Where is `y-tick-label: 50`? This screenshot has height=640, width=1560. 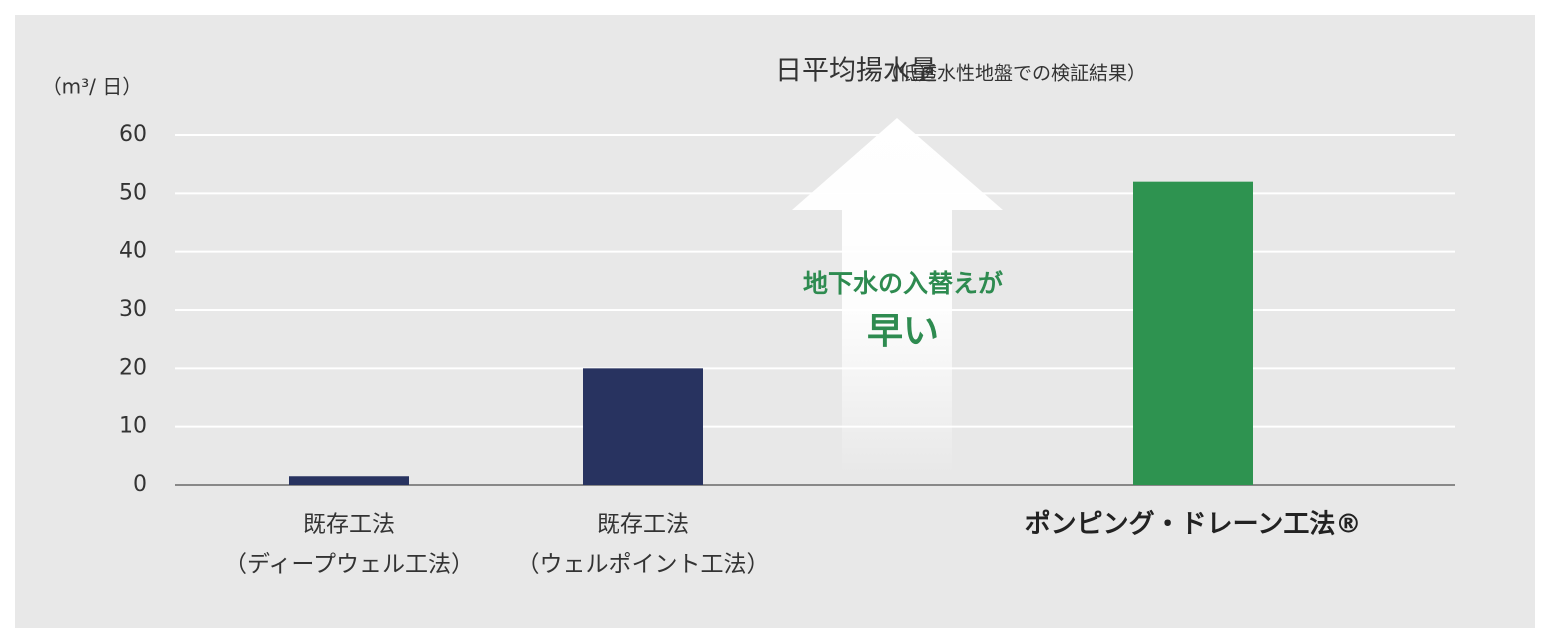
y-tick-label: 50 is located at coordinates (133, 192).